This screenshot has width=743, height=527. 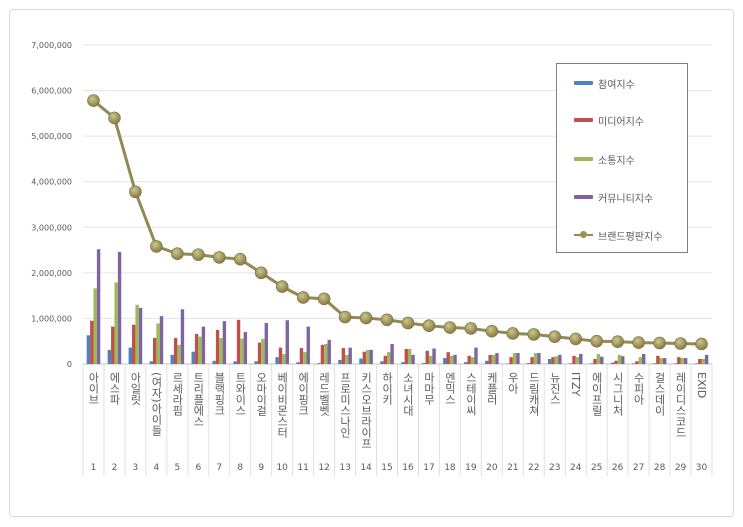 I want to click on category-label: 아이브, so click(x=93, y=388).